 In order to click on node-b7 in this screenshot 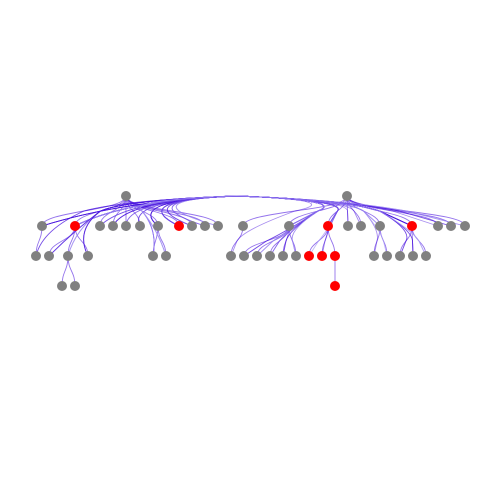, I will do `click(412, 226)`.